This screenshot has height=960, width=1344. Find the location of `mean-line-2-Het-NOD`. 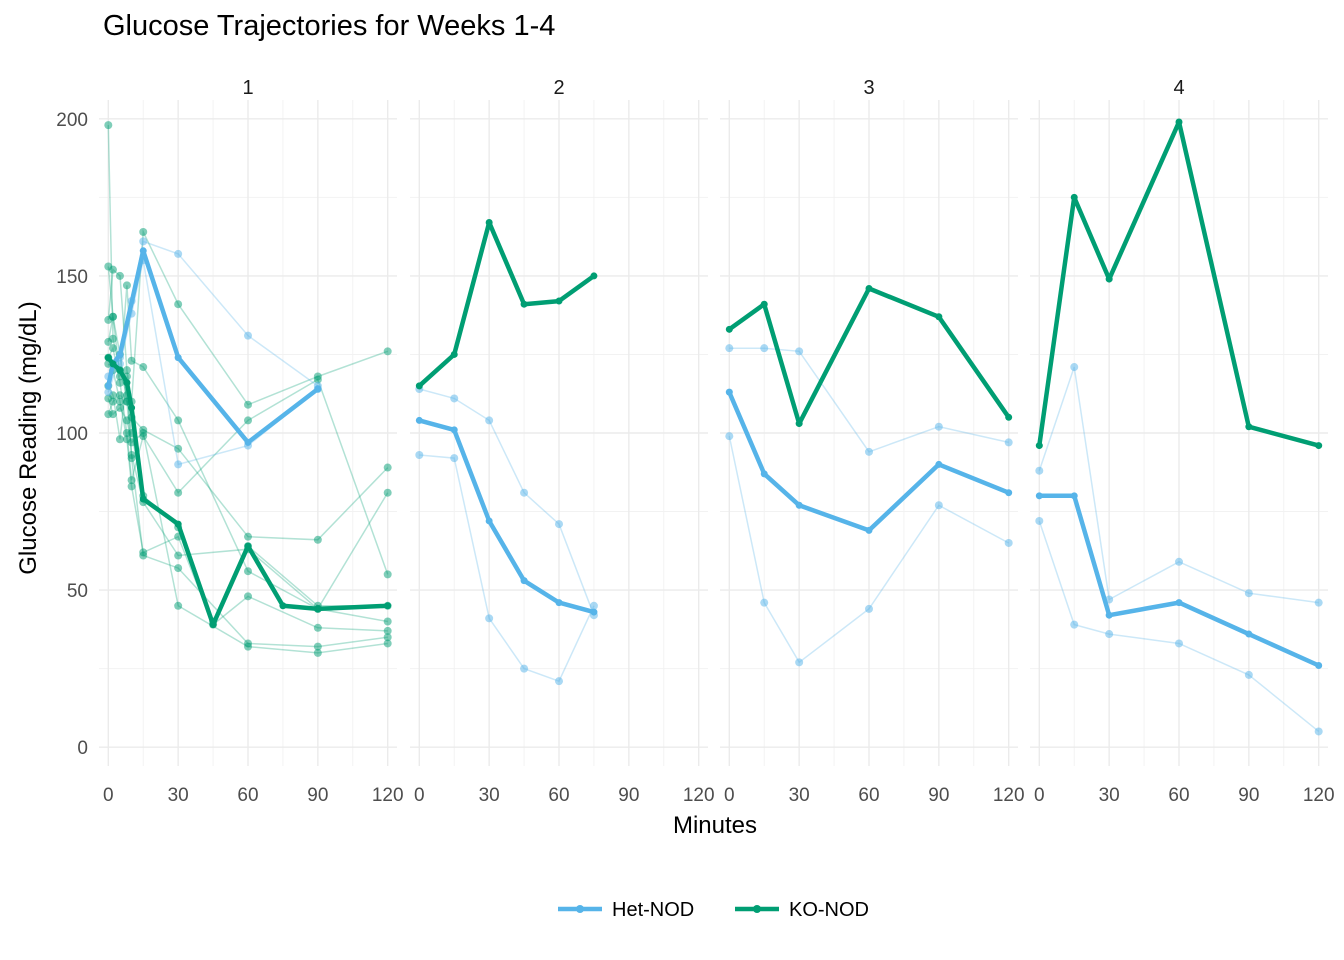

mean-line-2-Het-NOD is located at coordinates (506, 516).